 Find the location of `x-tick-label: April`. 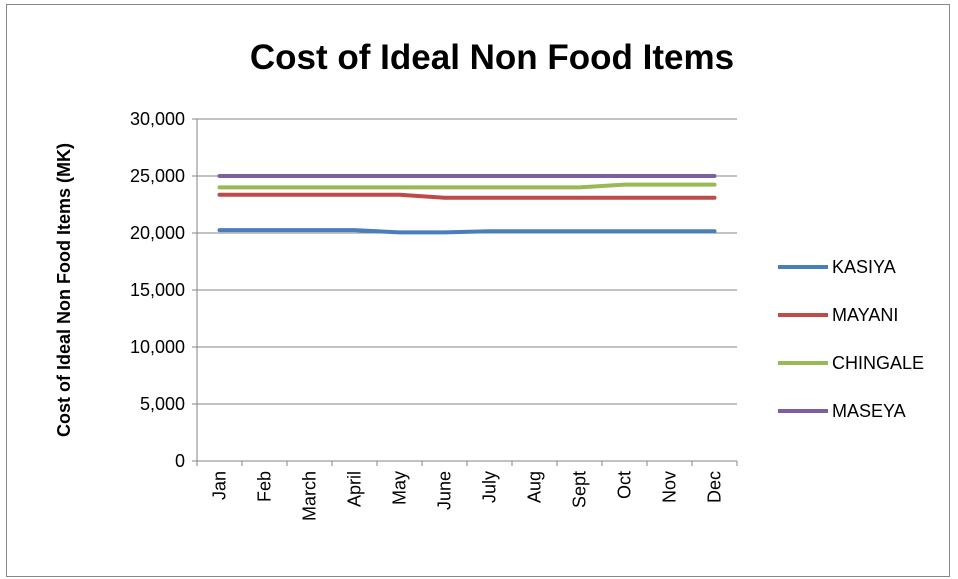

x-tick-label: April is located at coordinates (355, 489).